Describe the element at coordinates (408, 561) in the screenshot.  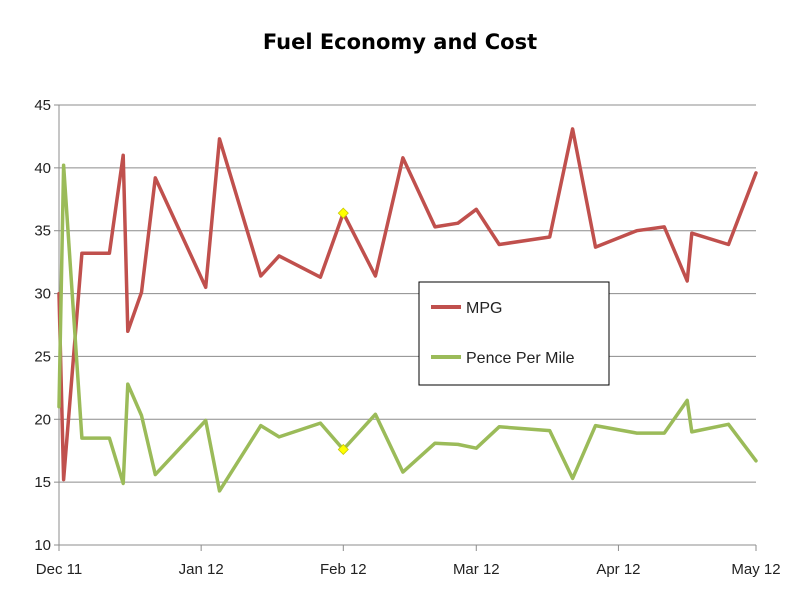
I see `x-axis-ticks: Dec 11 Jan 12 Feb 12 Mar 12 Apr 12 May 12` at that location.